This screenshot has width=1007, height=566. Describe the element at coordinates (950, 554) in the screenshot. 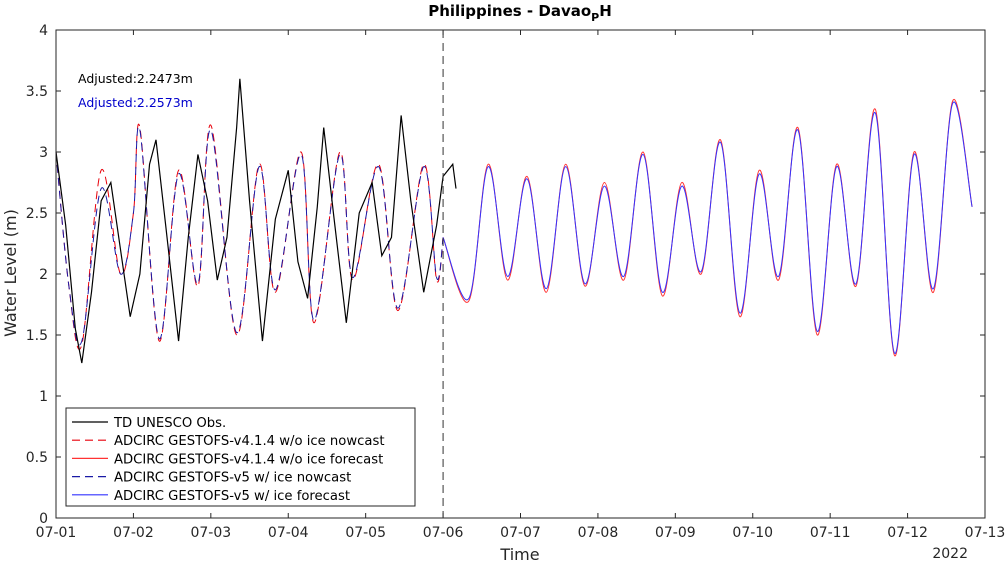

I see `x-axis-year-label: 2022` at that location.